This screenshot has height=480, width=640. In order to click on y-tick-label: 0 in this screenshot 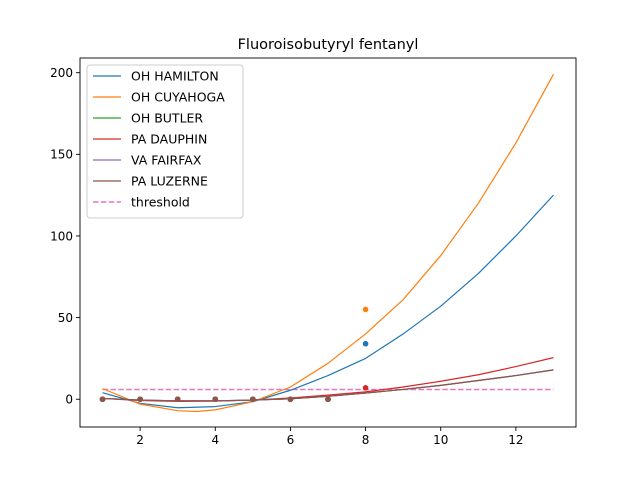, I will do `click(69, 400)`.